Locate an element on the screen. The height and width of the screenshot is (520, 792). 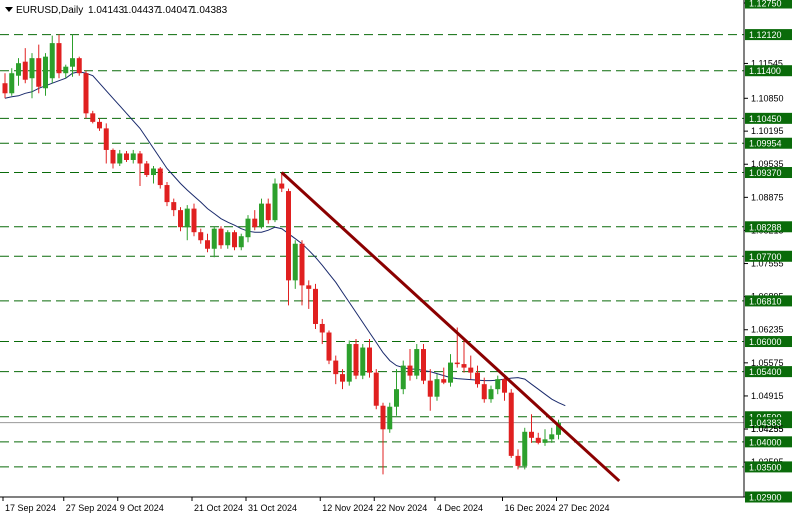
x-tick-label: 17 Sep 2024 is located at coordinates (30, 508).